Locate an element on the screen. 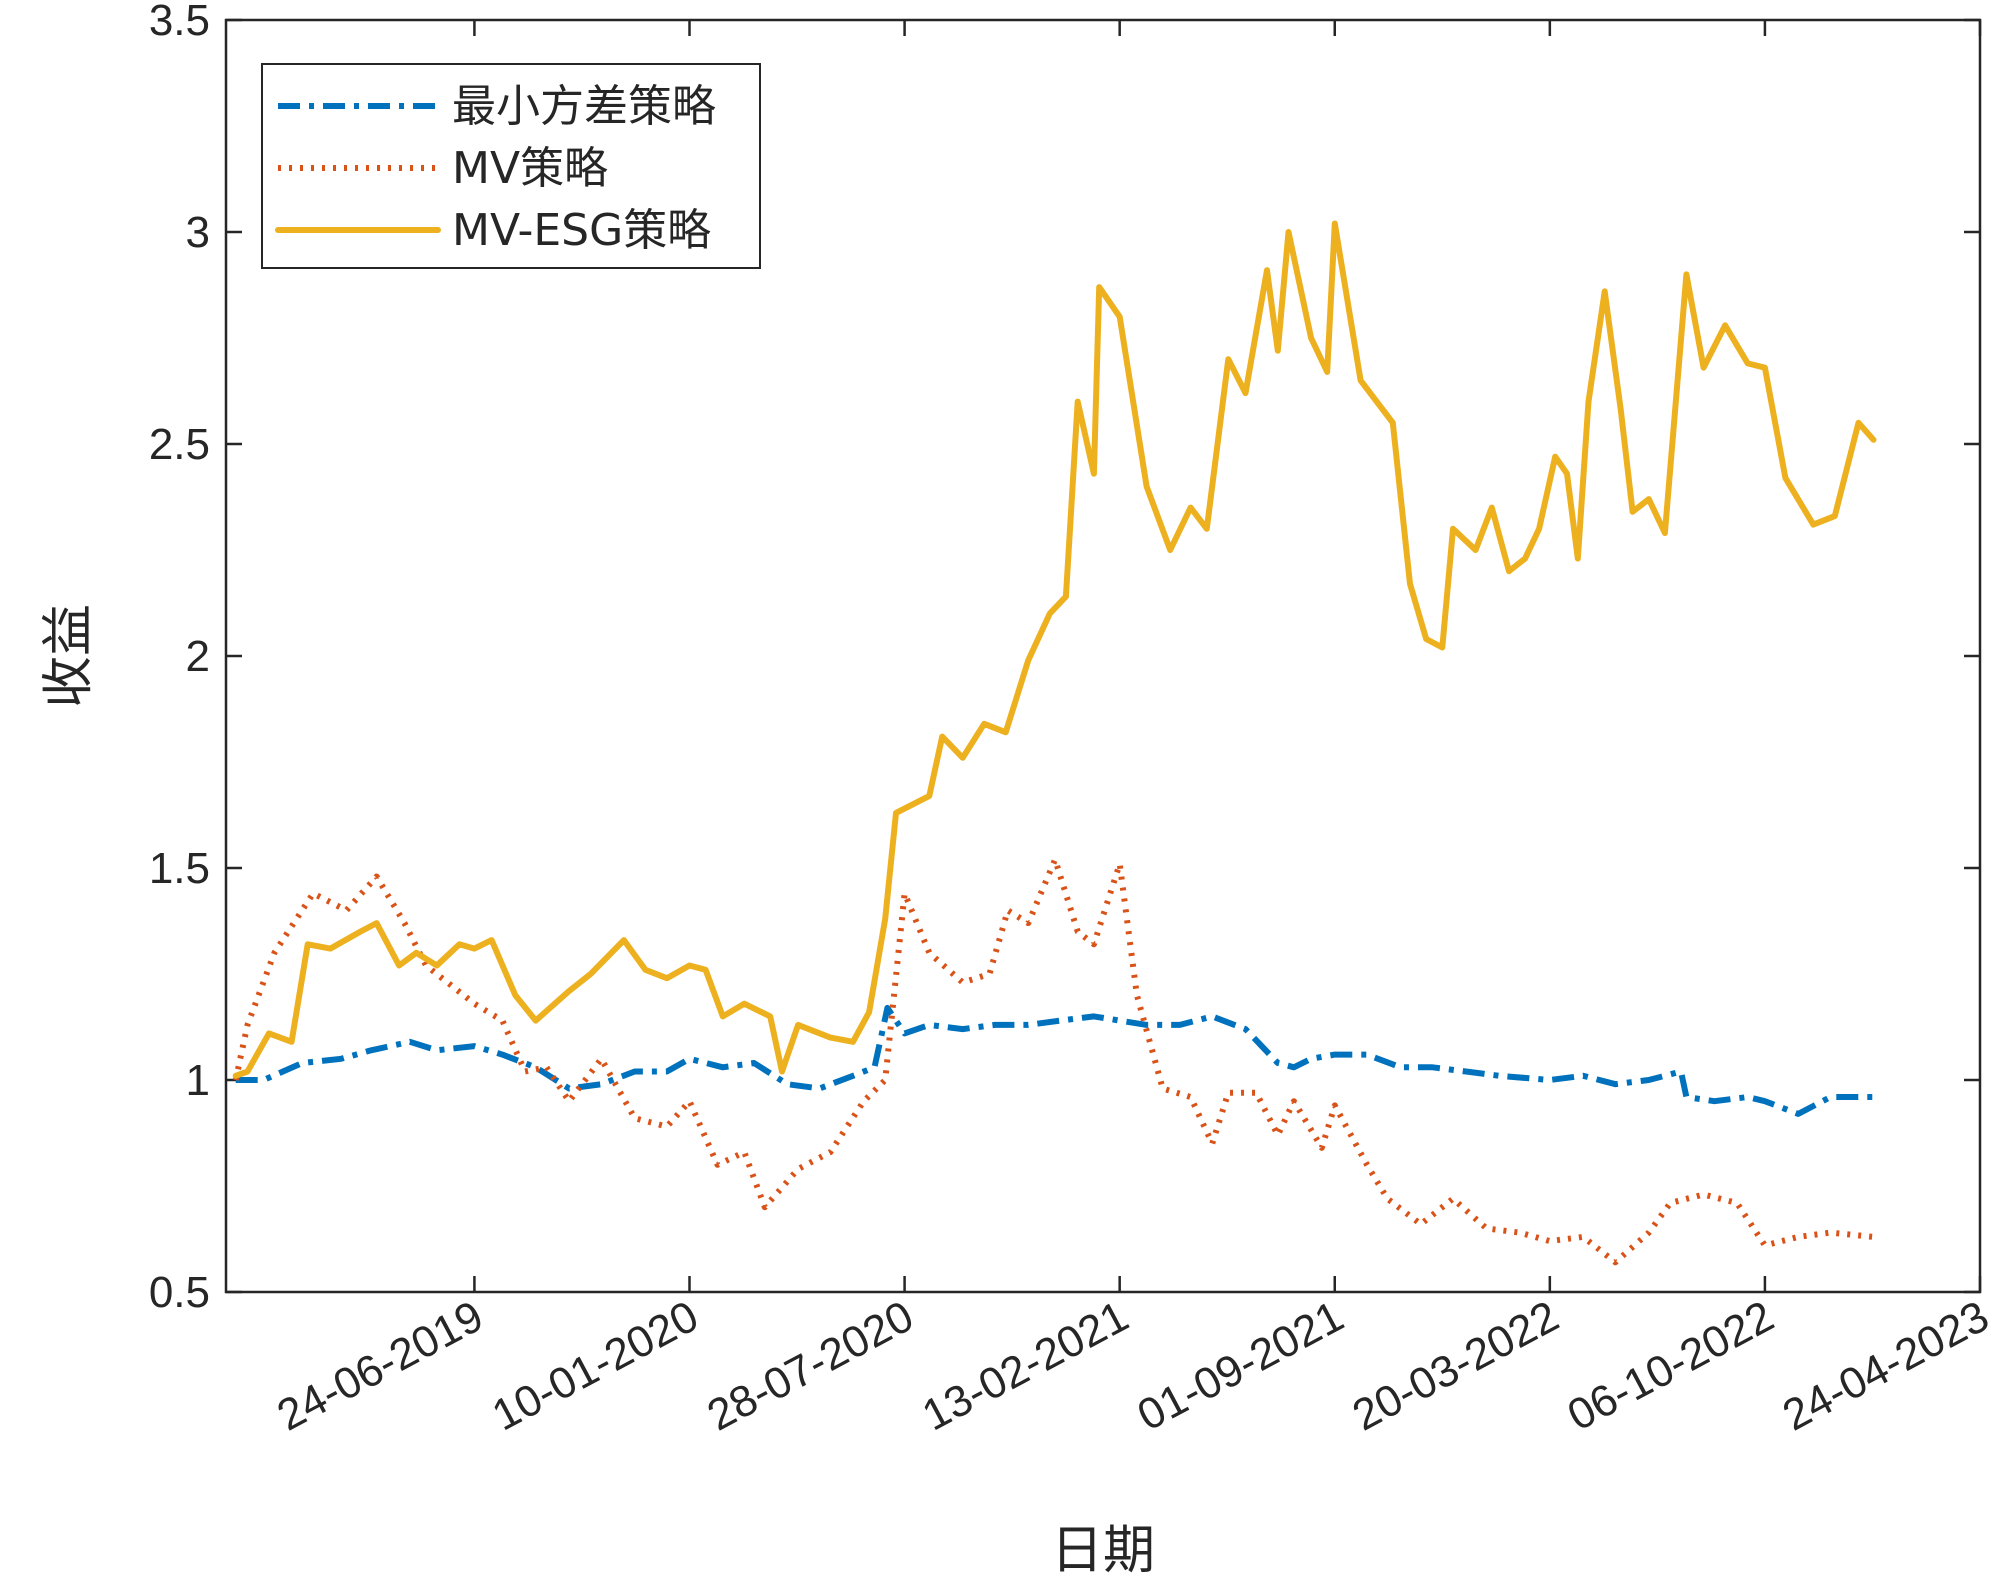  legend-label-2: MV策略 is located at coordinates (530, 168).